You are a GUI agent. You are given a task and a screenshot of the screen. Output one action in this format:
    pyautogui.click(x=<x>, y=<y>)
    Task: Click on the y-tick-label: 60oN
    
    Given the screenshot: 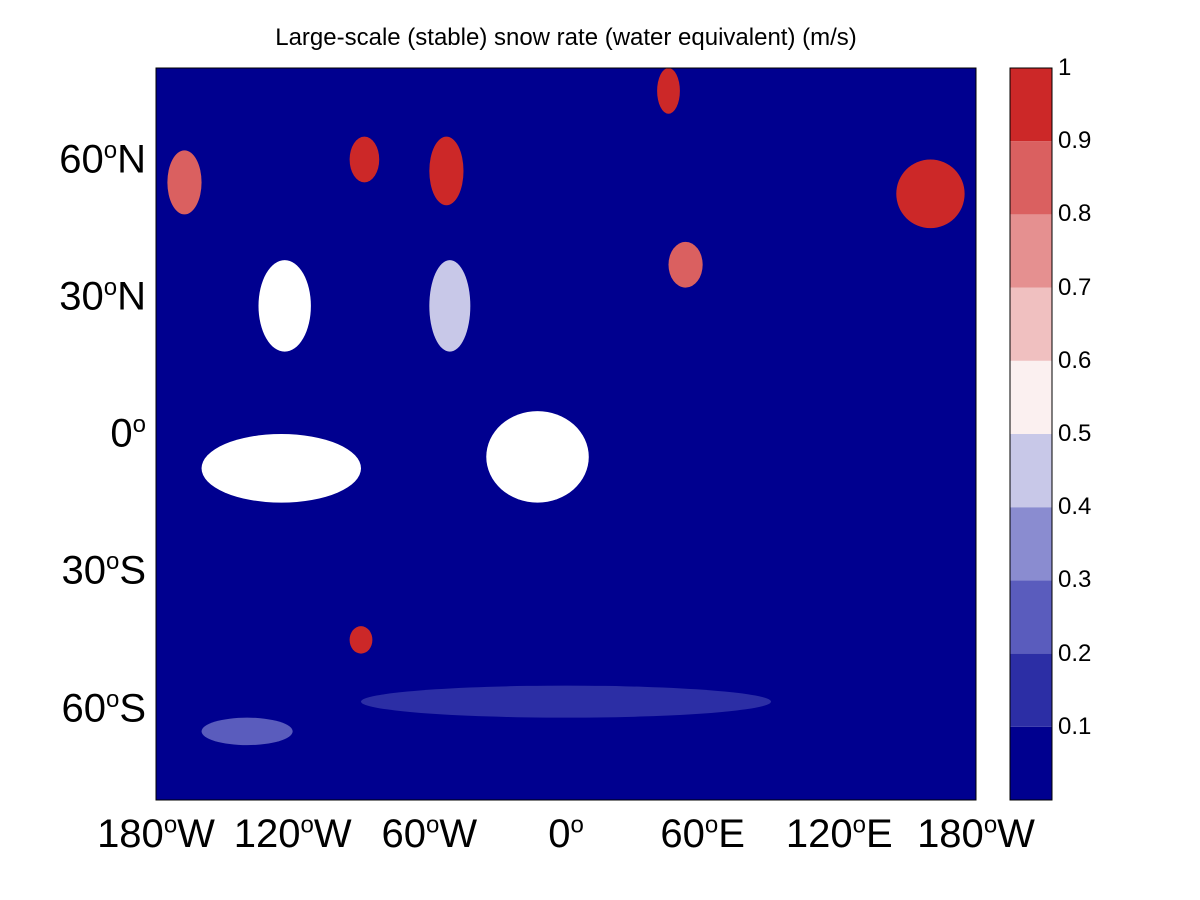 What is the action you would take?
    pyautogui.click(x=102, y=158)
    